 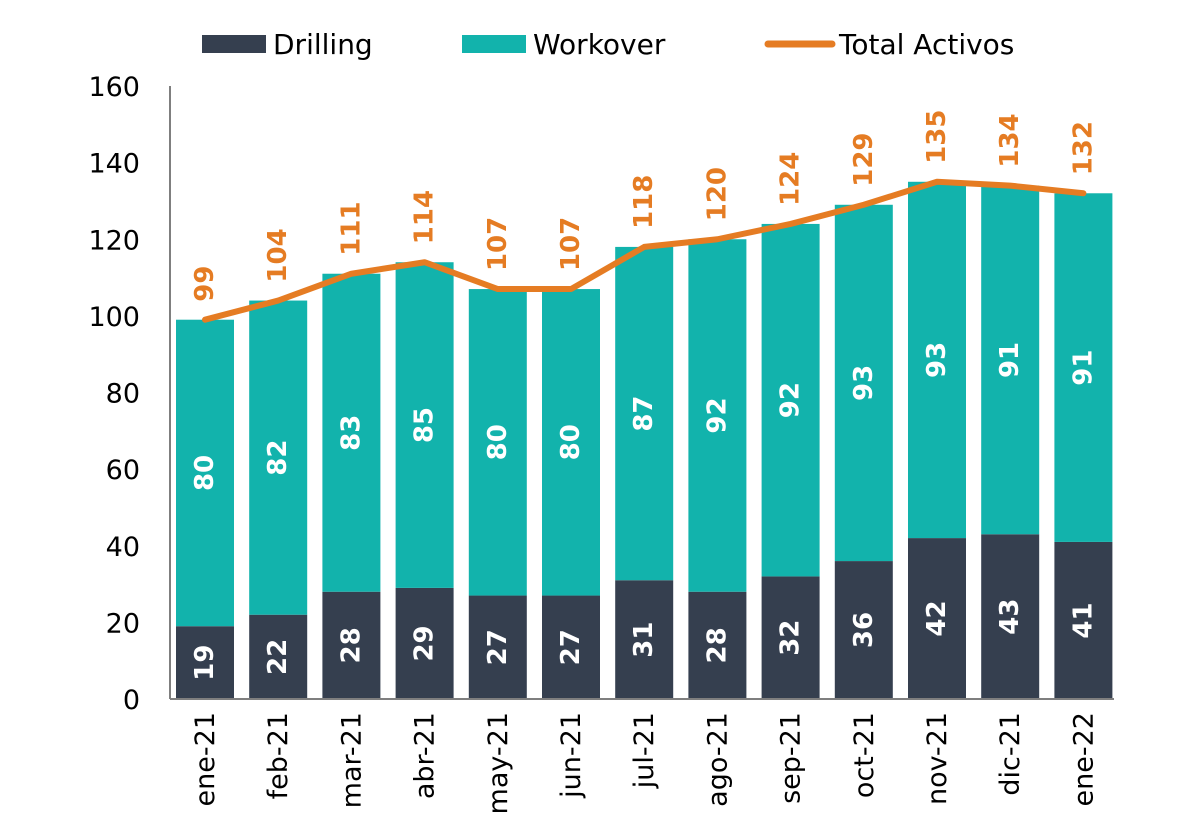 I want to click on y-tick-label: 160, so click(x=114, y=87).